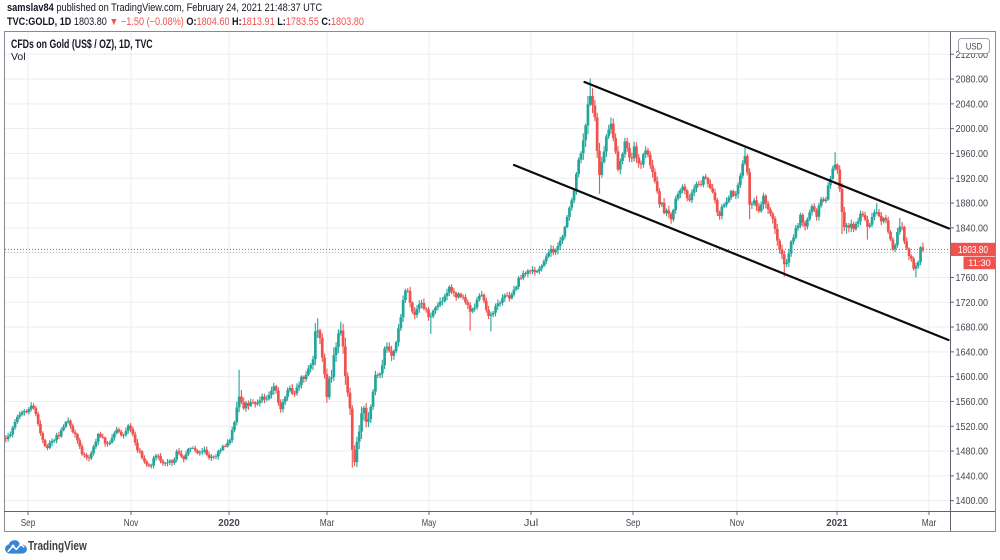 Image resolution: width=1000 pixels, height=560 pixels. Describe the element at coordinates (972, 228) in the screenshot. I see `svg-text: 1840.00` at that location.